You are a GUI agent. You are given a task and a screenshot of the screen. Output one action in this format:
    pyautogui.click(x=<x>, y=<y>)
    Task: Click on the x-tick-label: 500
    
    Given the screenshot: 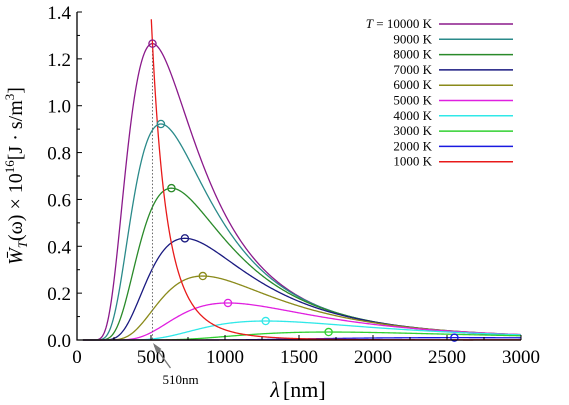 What is the action you would take?
    pyautogui.click(x=151, y=357)
    